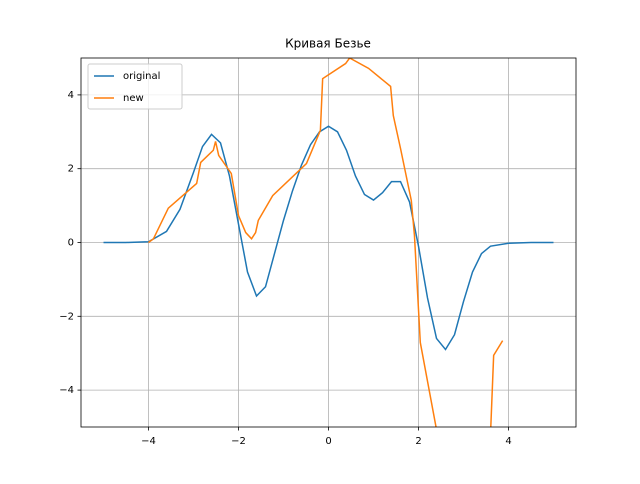 The height and width of the screenshot is (484, 640). Describe the element at coordinates (238, 441) in the screenshot. I see `x-tick-label: −2` at that location.